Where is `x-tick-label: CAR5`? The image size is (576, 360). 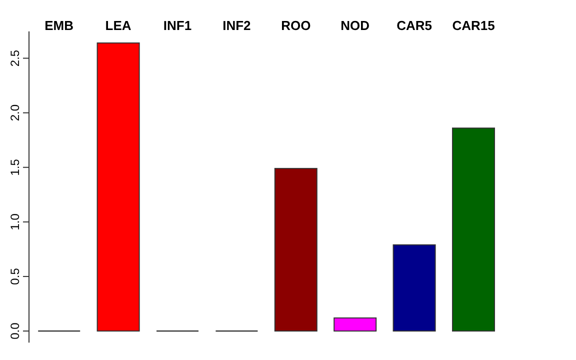
x-tick-label: CAR5 is located at coordinates (414, 25).